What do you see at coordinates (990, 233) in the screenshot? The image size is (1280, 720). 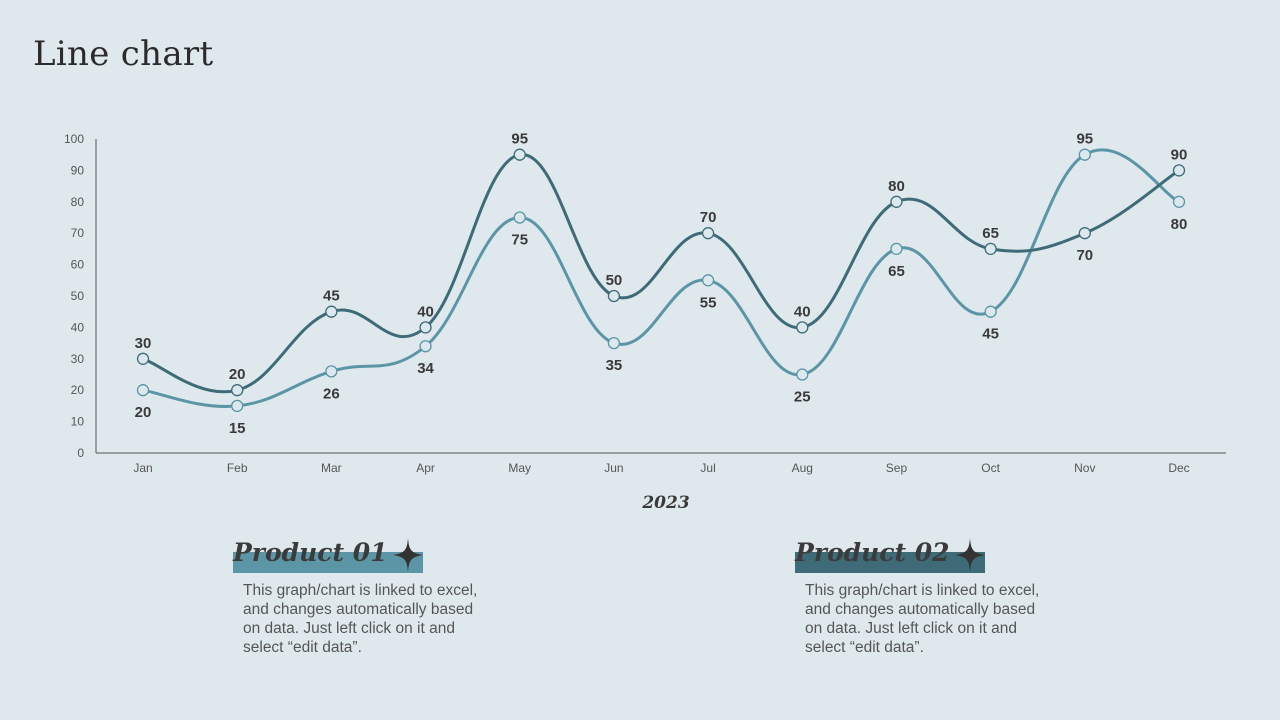 I see `series-1-data-label: 65` at bounding box center [990, 233].